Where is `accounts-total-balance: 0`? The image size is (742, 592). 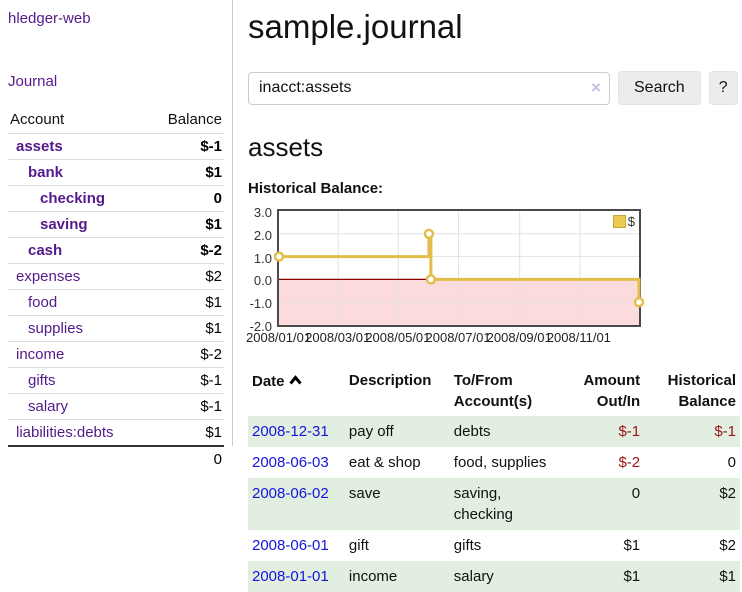 accounts-total-balance: 0 is located at coordinates (217, 459).